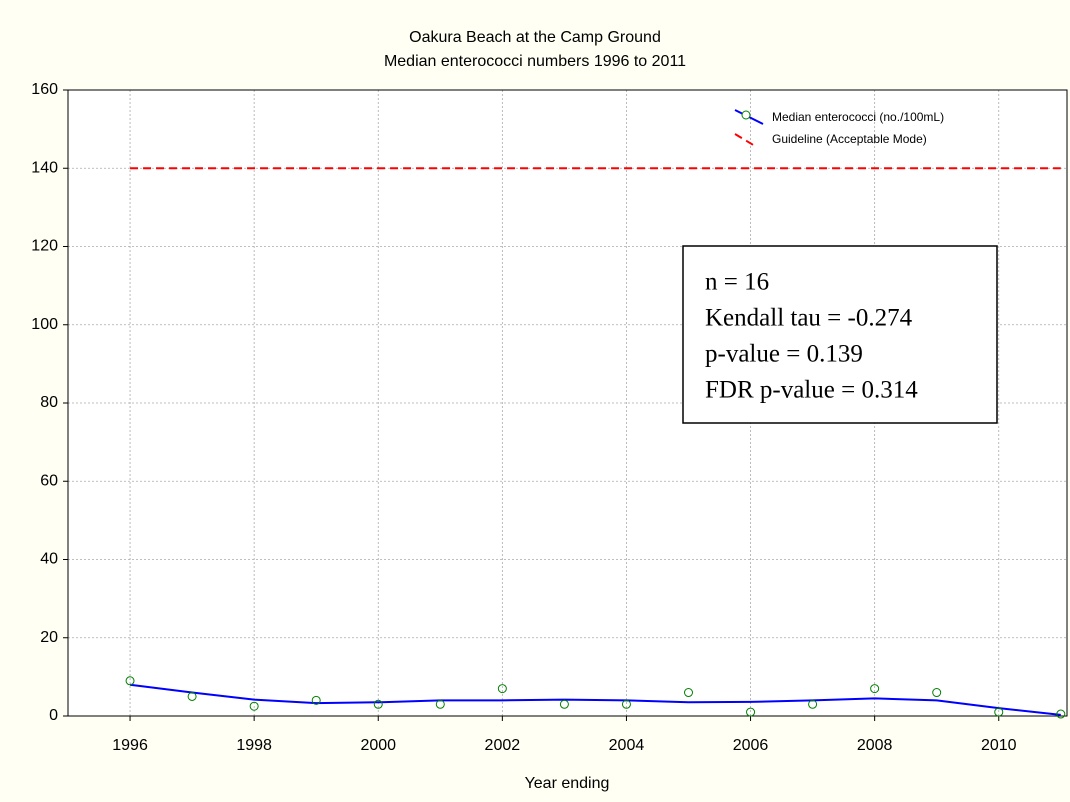 Image resolution: width=1070 pixels, height=802 pixels. What do you see at coordinates (130, 745) in the screenshot?
I see `x-tick-label: 1996` at bounding box center [130, 745].